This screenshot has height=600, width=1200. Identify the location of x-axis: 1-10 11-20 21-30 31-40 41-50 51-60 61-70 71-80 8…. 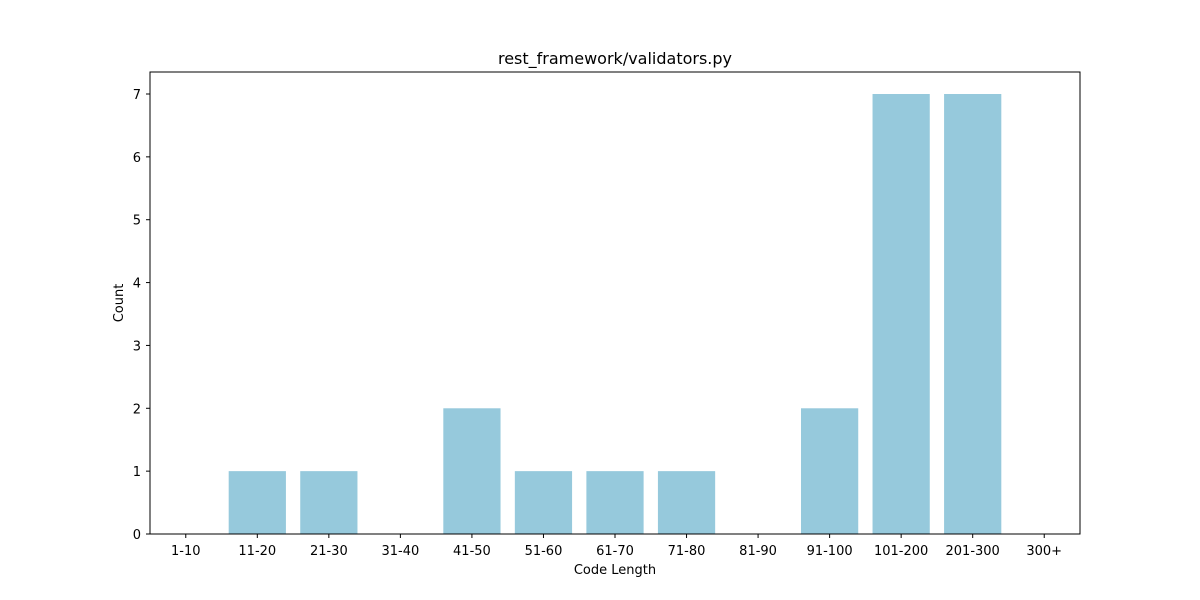
(616, 546).